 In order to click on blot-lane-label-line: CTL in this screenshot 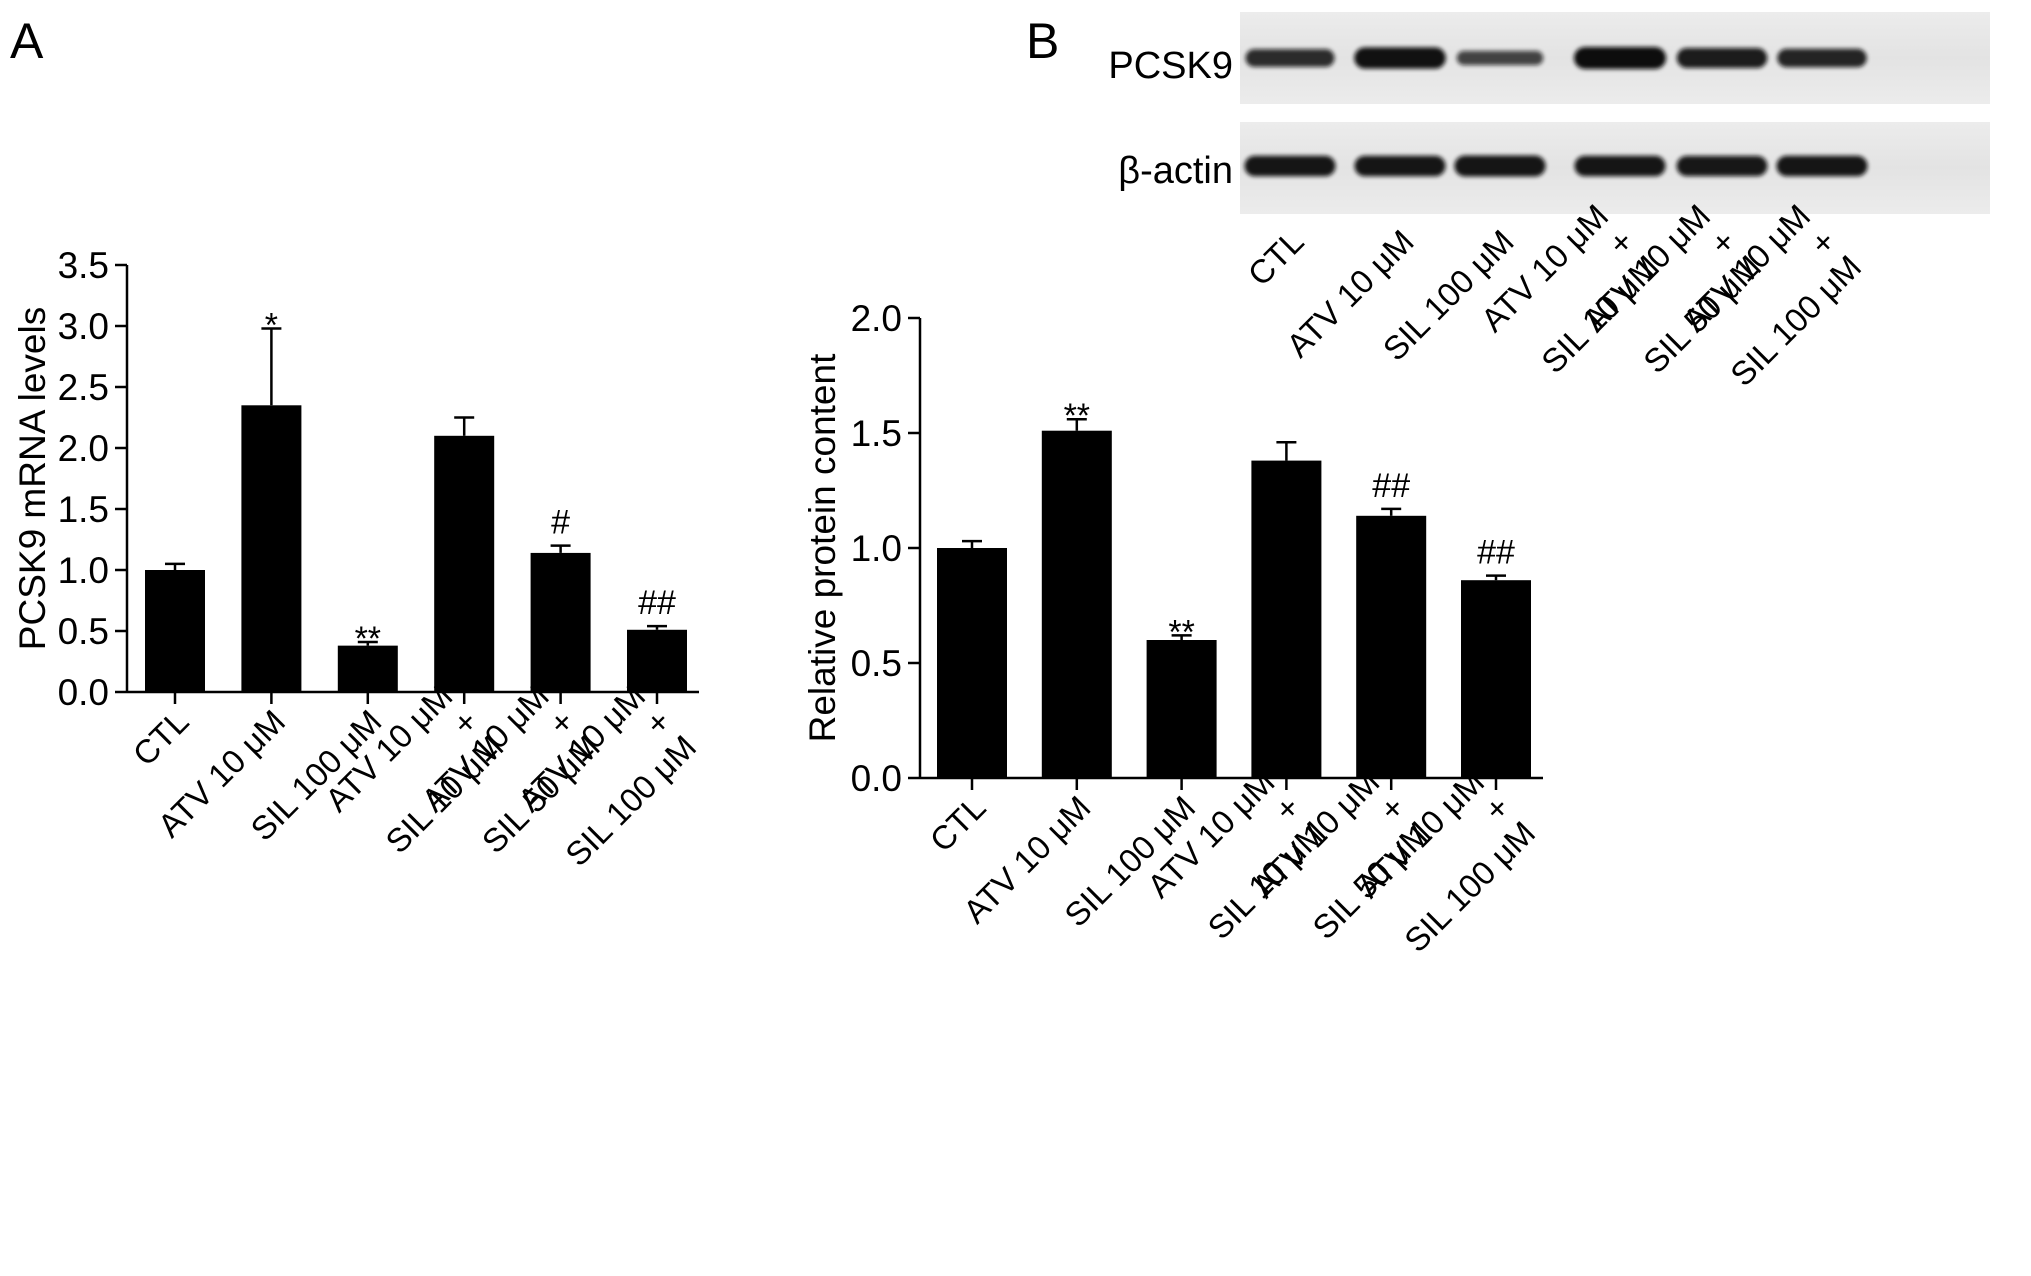, I will do `click(1275, 258)`.